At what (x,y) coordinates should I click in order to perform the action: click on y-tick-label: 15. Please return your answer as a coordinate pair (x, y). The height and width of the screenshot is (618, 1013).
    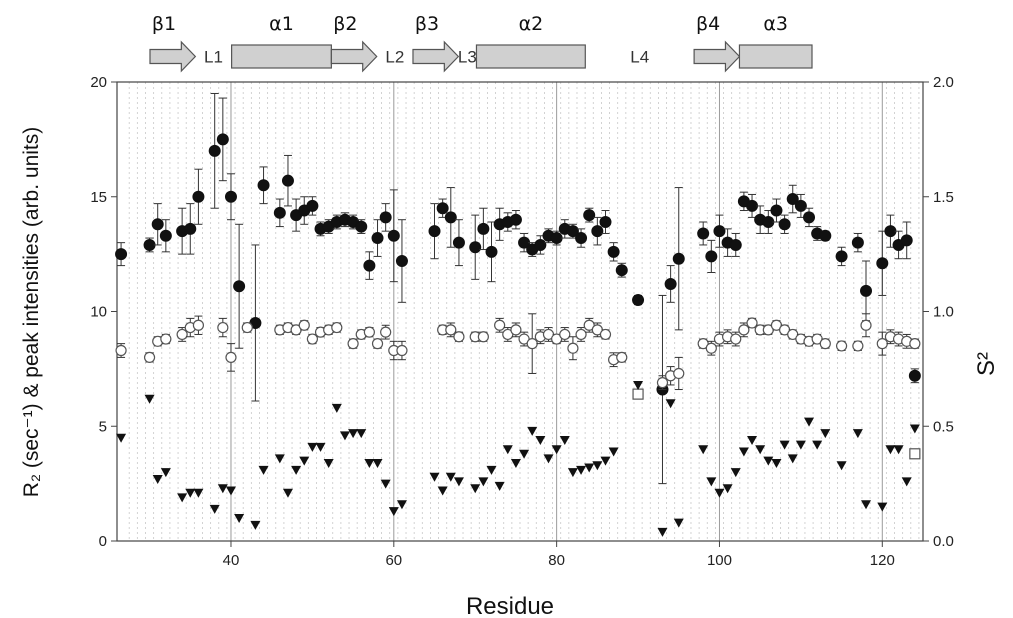
    Looking at the image, I should click on (98, 197).